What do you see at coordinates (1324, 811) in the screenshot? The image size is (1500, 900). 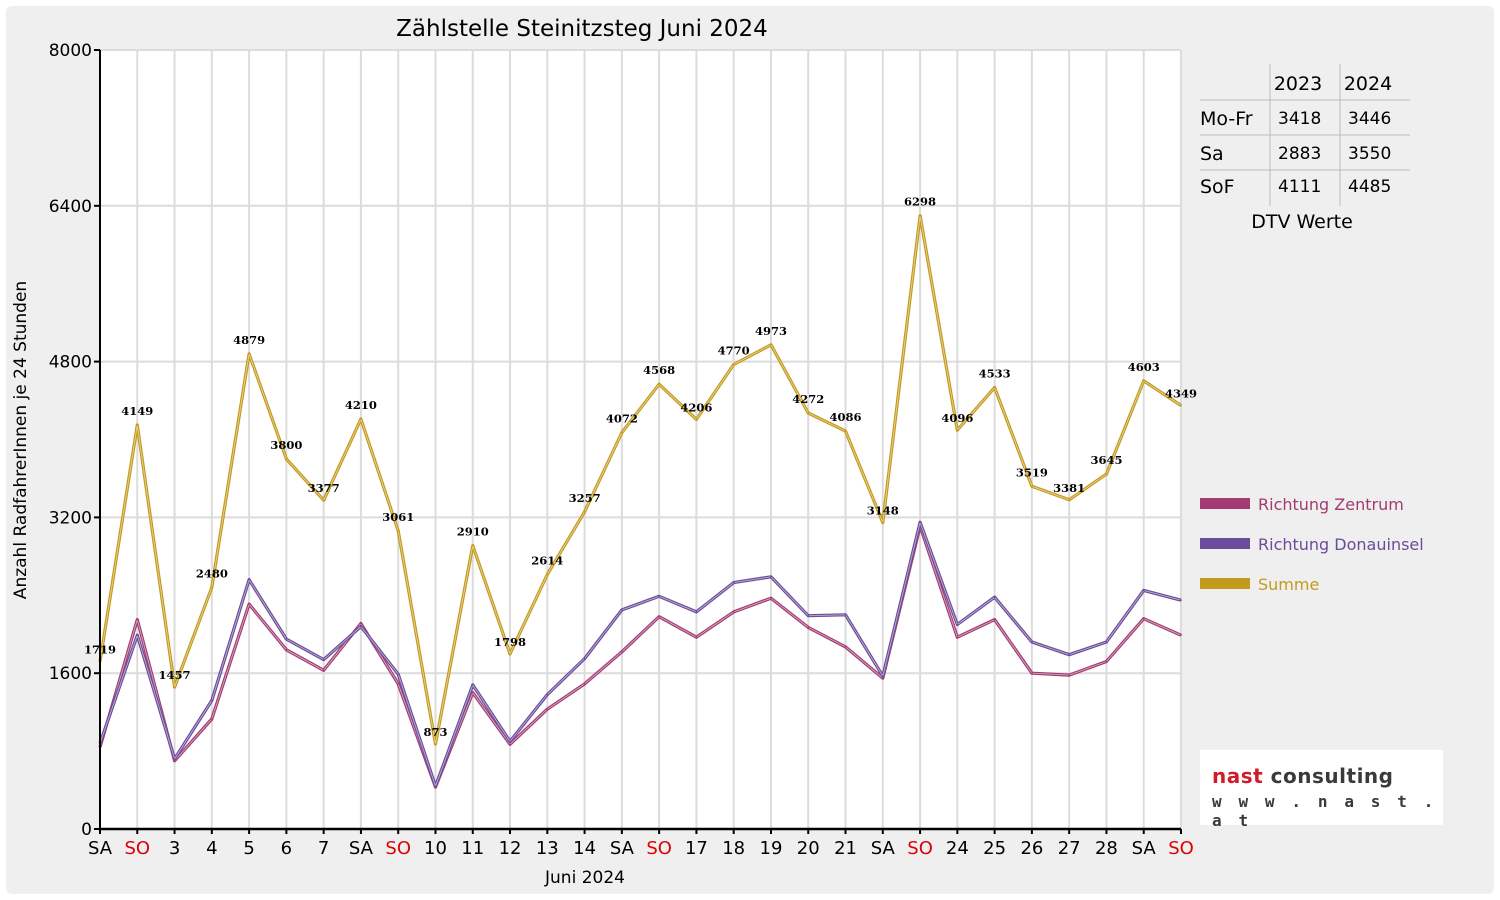 I see `logo-url: w w w . n a s t . a t` at bounding box center [1324, 811].